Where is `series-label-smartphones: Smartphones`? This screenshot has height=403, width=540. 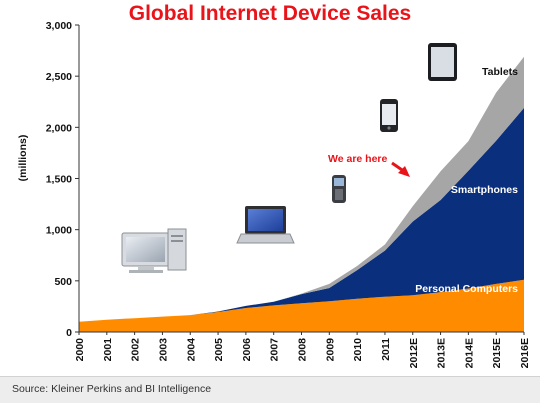
series-label-smartphones: Smartphones is located at coordinates (484, 190).